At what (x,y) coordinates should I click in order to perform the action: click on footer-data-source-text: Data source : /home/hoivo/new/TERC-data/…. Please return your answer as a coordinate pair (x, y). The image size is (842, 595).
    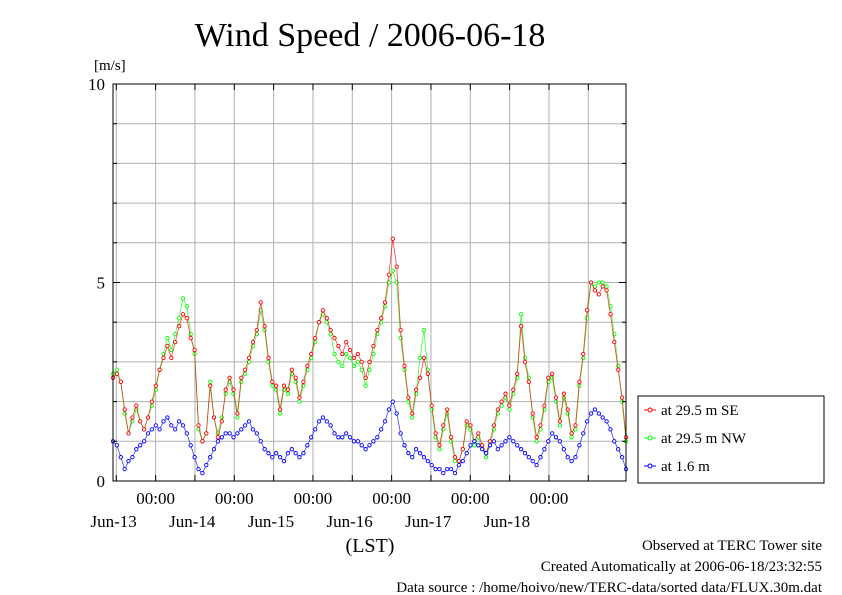
    Looking at the image, I should click on (609, 587).